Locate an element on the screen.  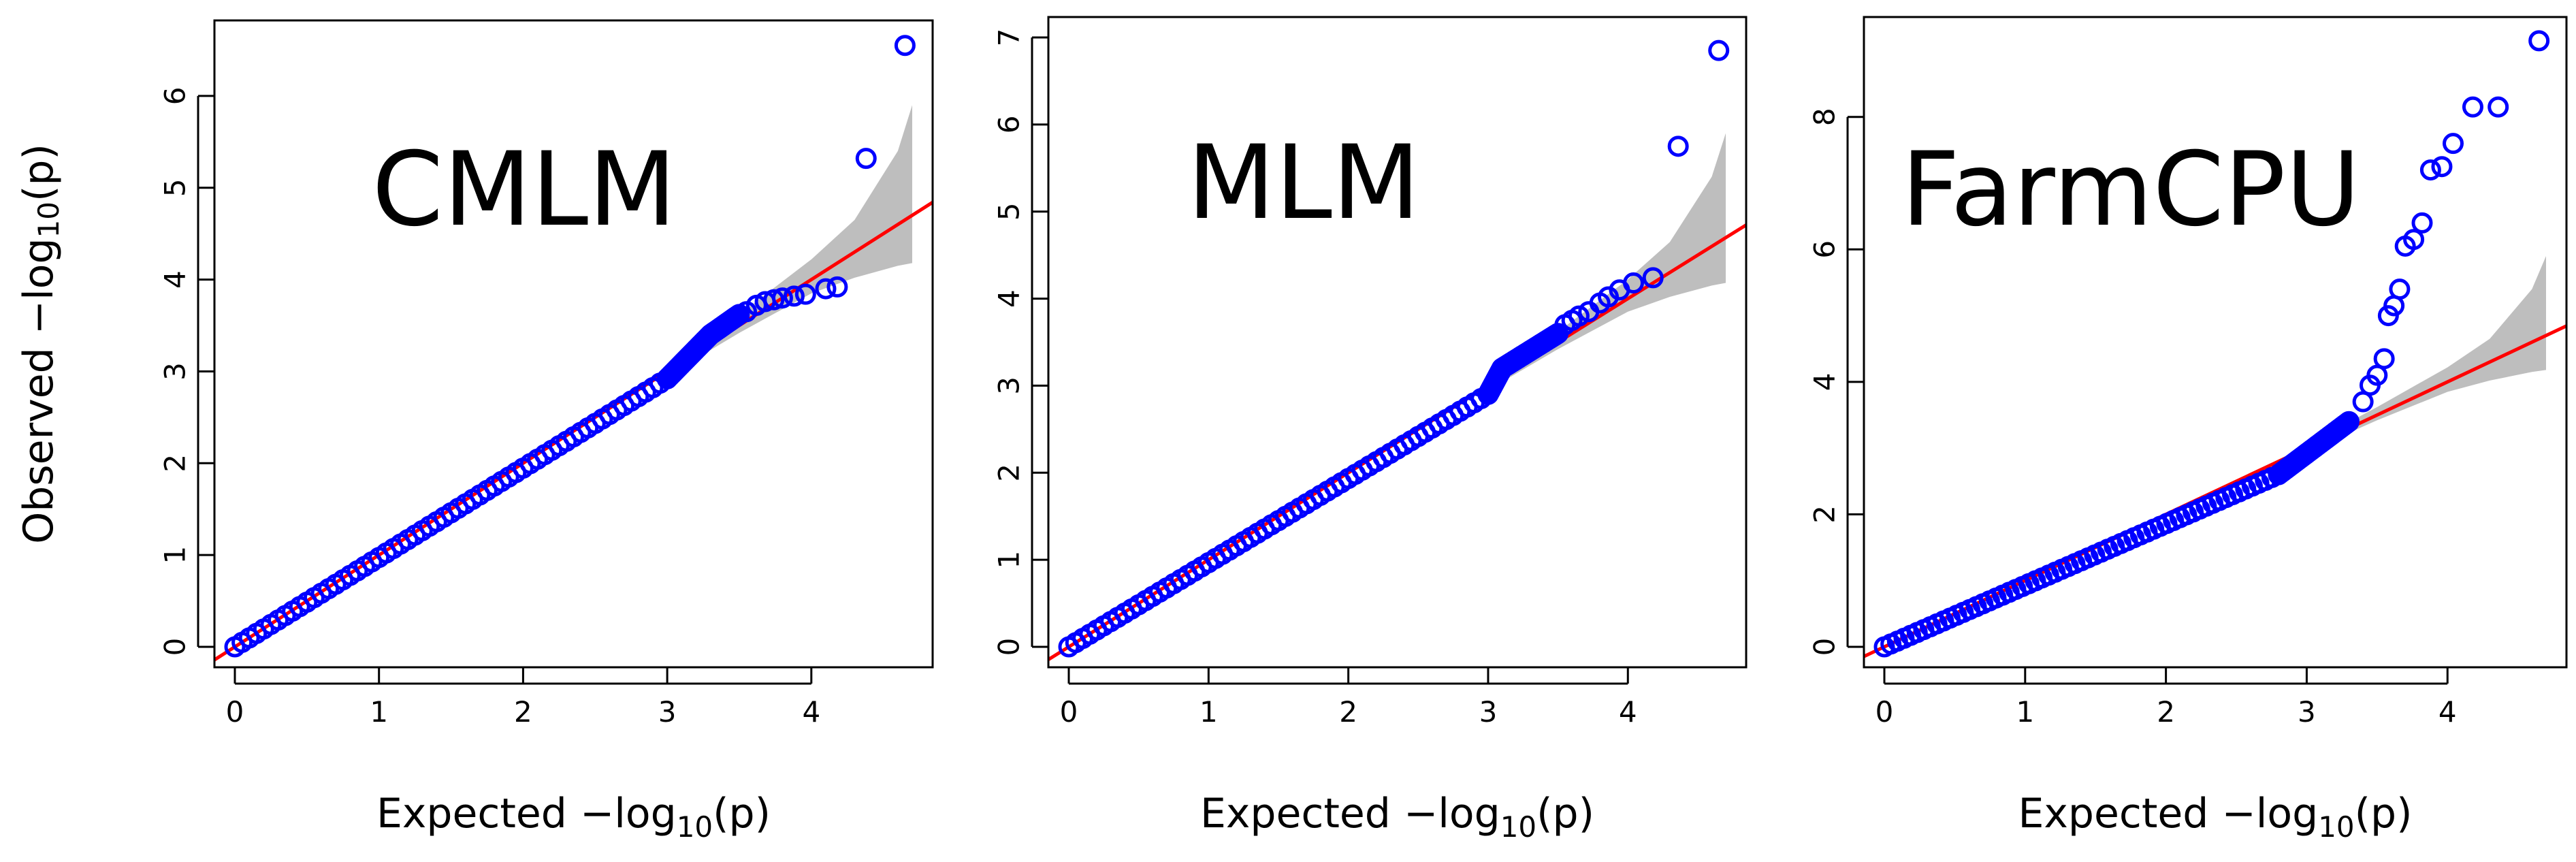
panel-title: CMLM is located at coordinates (524, 190).